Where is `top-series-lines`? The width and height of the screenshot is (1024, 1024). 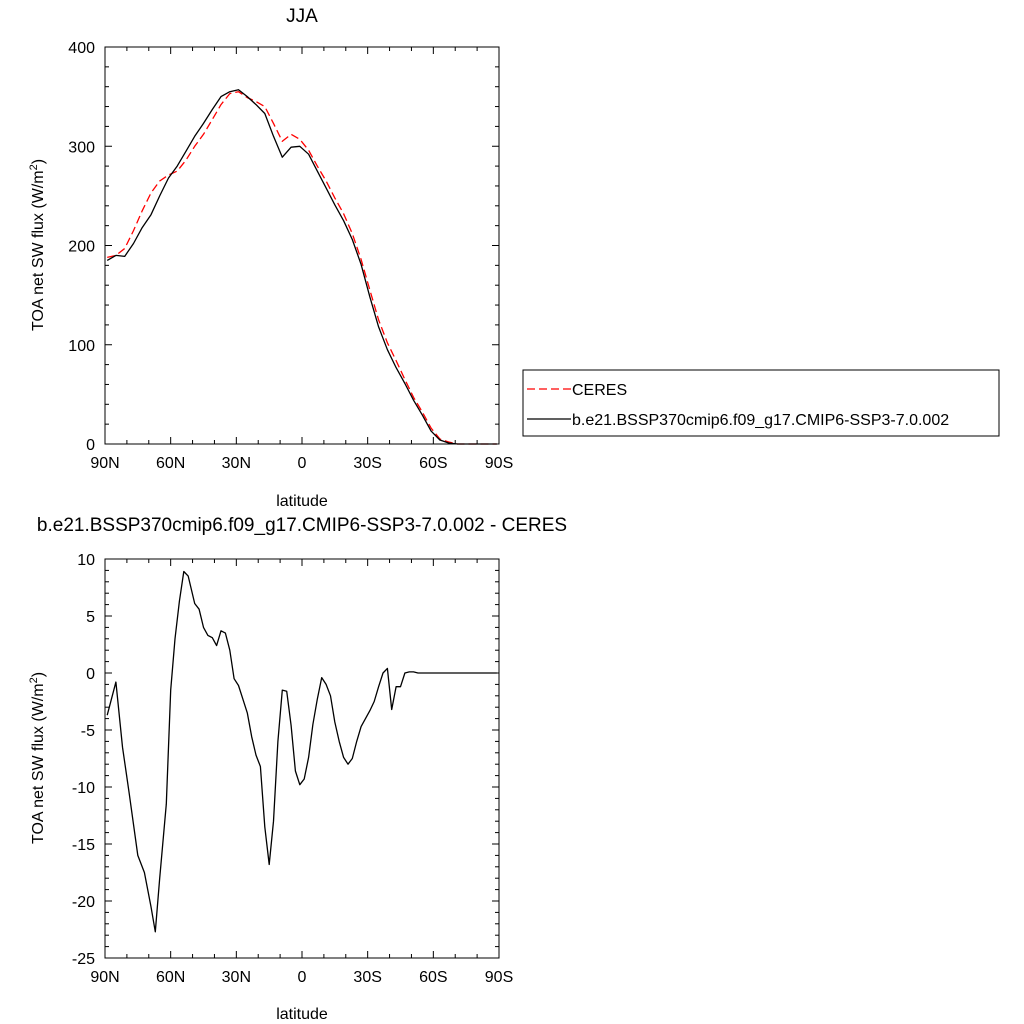
top-series-lines is located at coordinates (301, 267).